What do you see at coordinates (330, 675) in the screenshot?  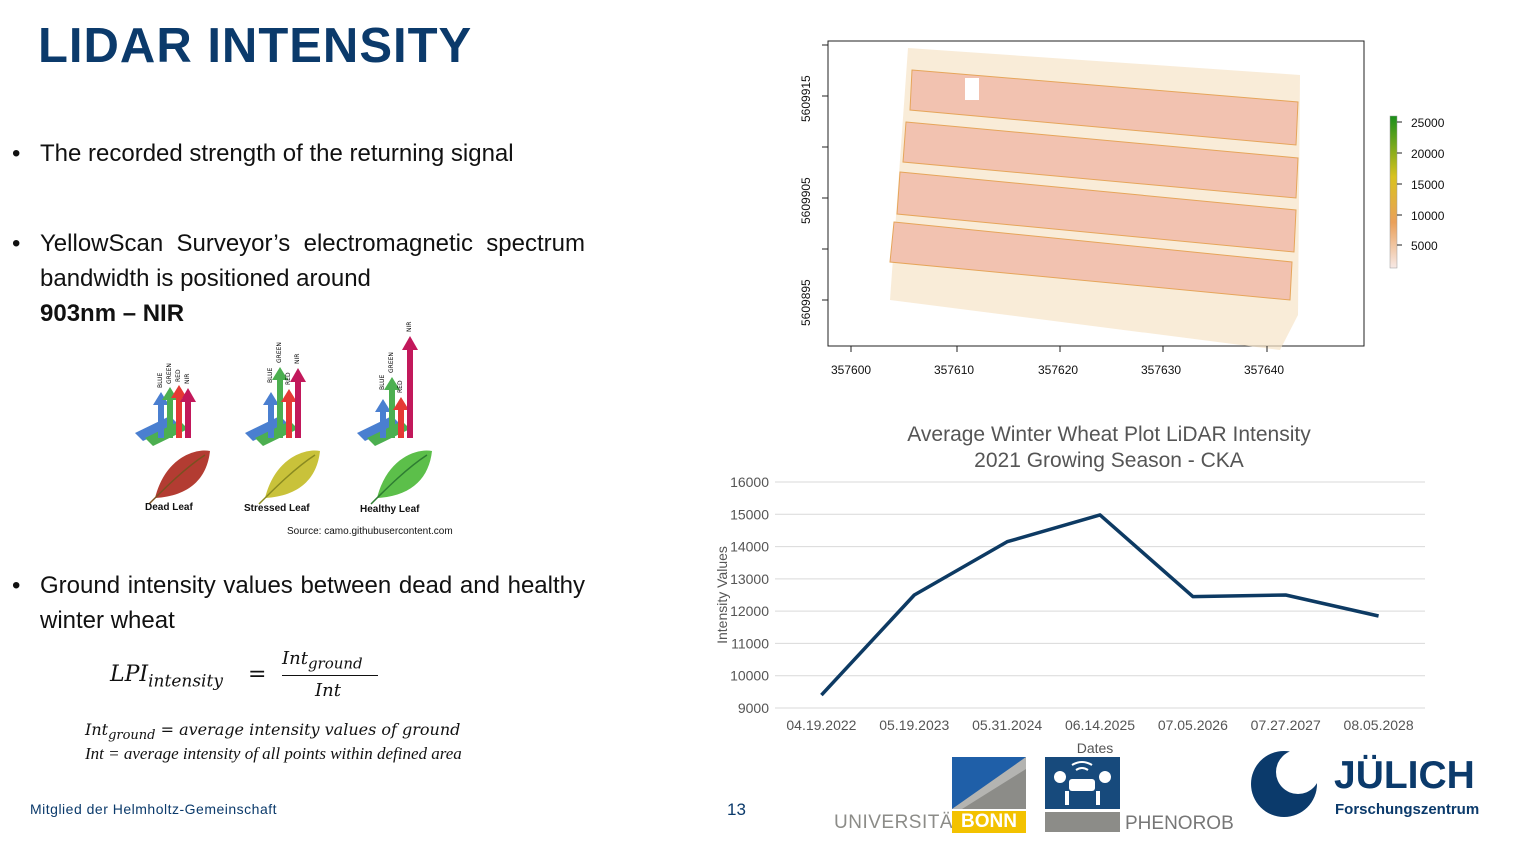 I see `fraction-bar` at bounding box center [330, 675].